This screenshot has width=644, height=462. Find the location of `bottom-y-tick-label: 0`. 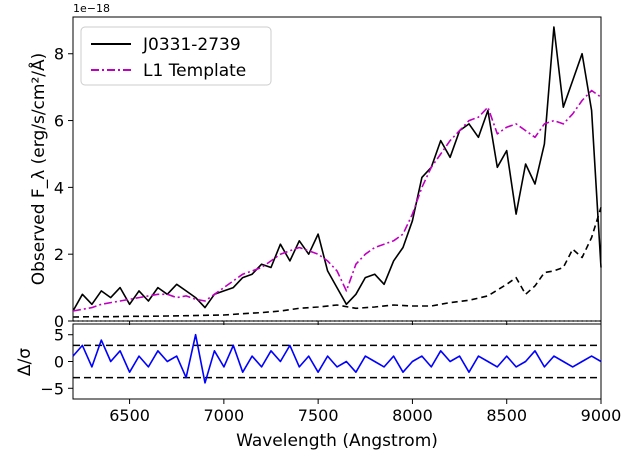

bottom-y-tick-label: 0 is located at coordinates (59, 362).